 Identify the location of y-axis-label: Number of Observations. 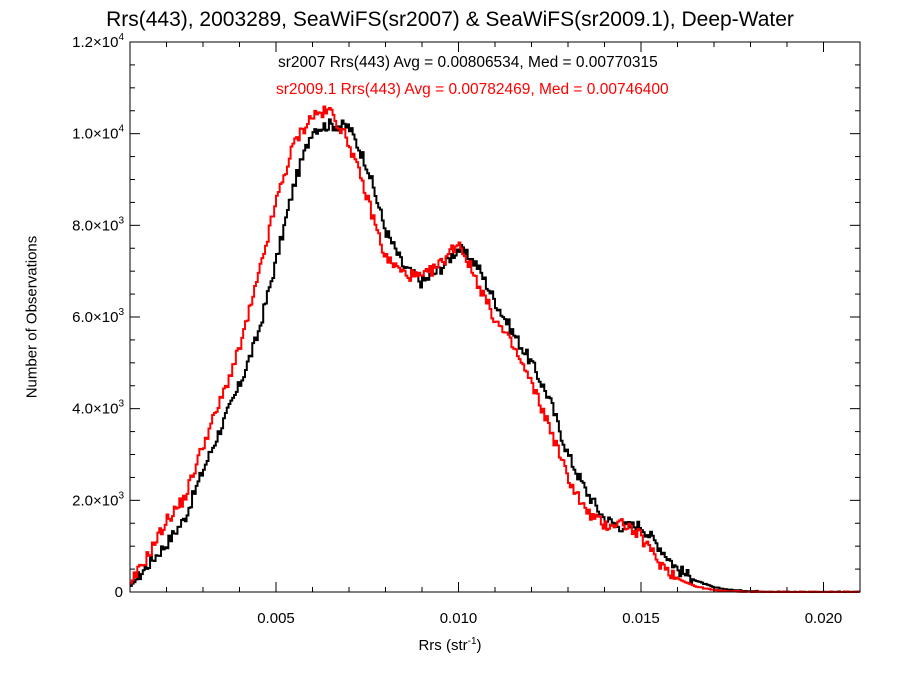
(32, 317).